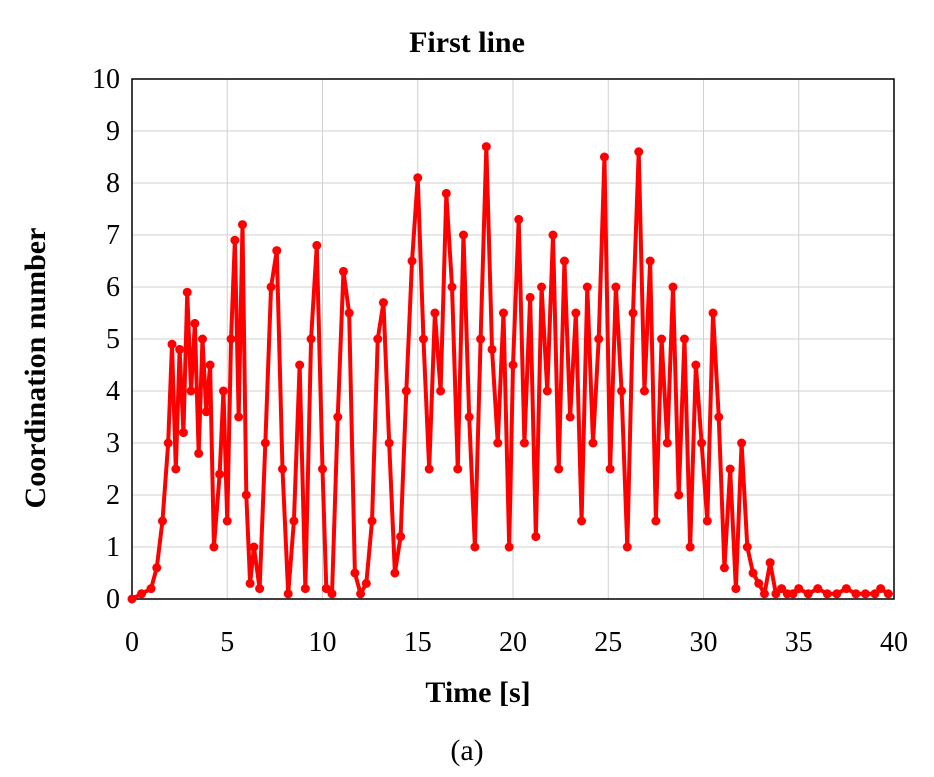 Image resolution: width=934 pixels, height=777 pixels. Describe the element at coordinates (227, 642) in the screenshot. I see `x-tick-label: 5` at that location.